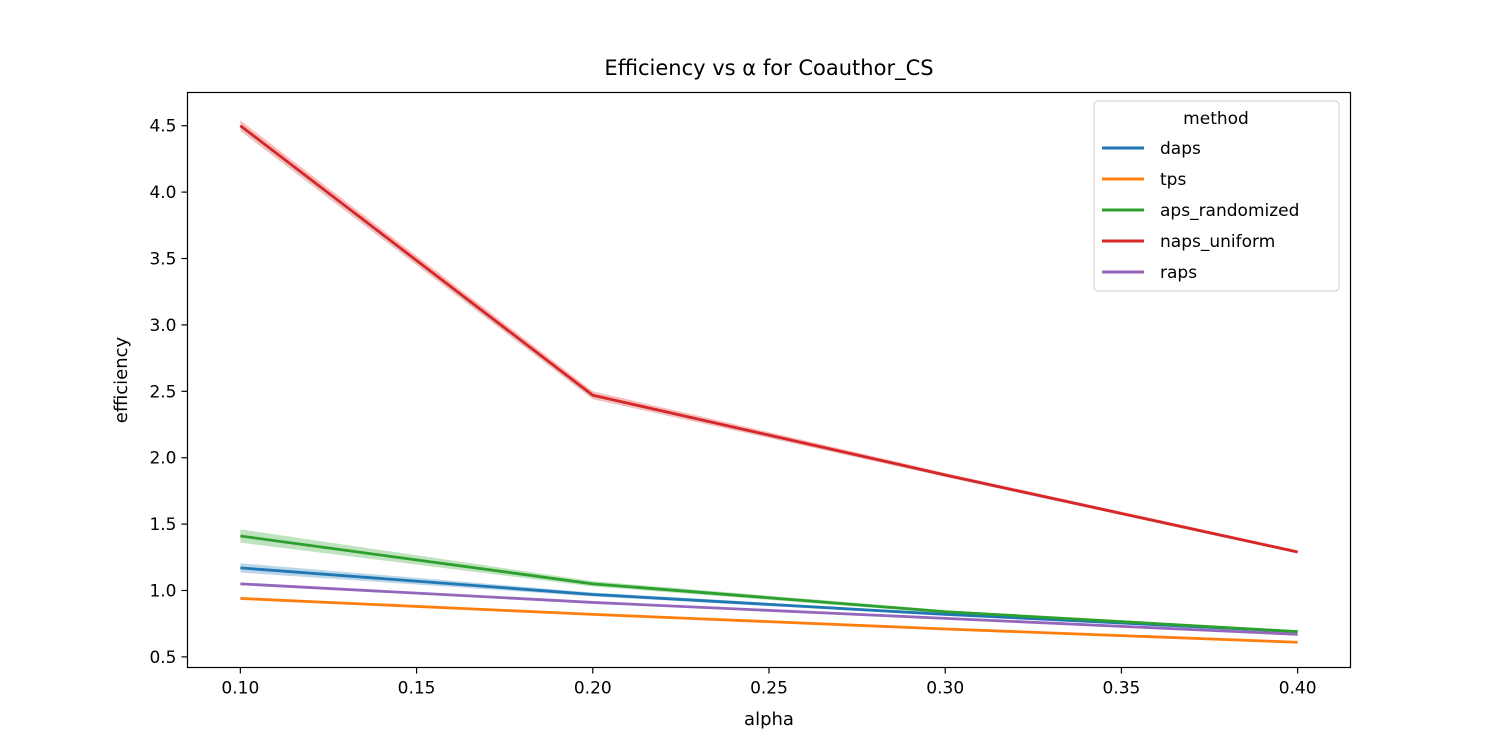  What do you see at coordinates (769, 719) in the screenshot?
I see `x-axis-label: alpha` at bounding box center [769, 719].